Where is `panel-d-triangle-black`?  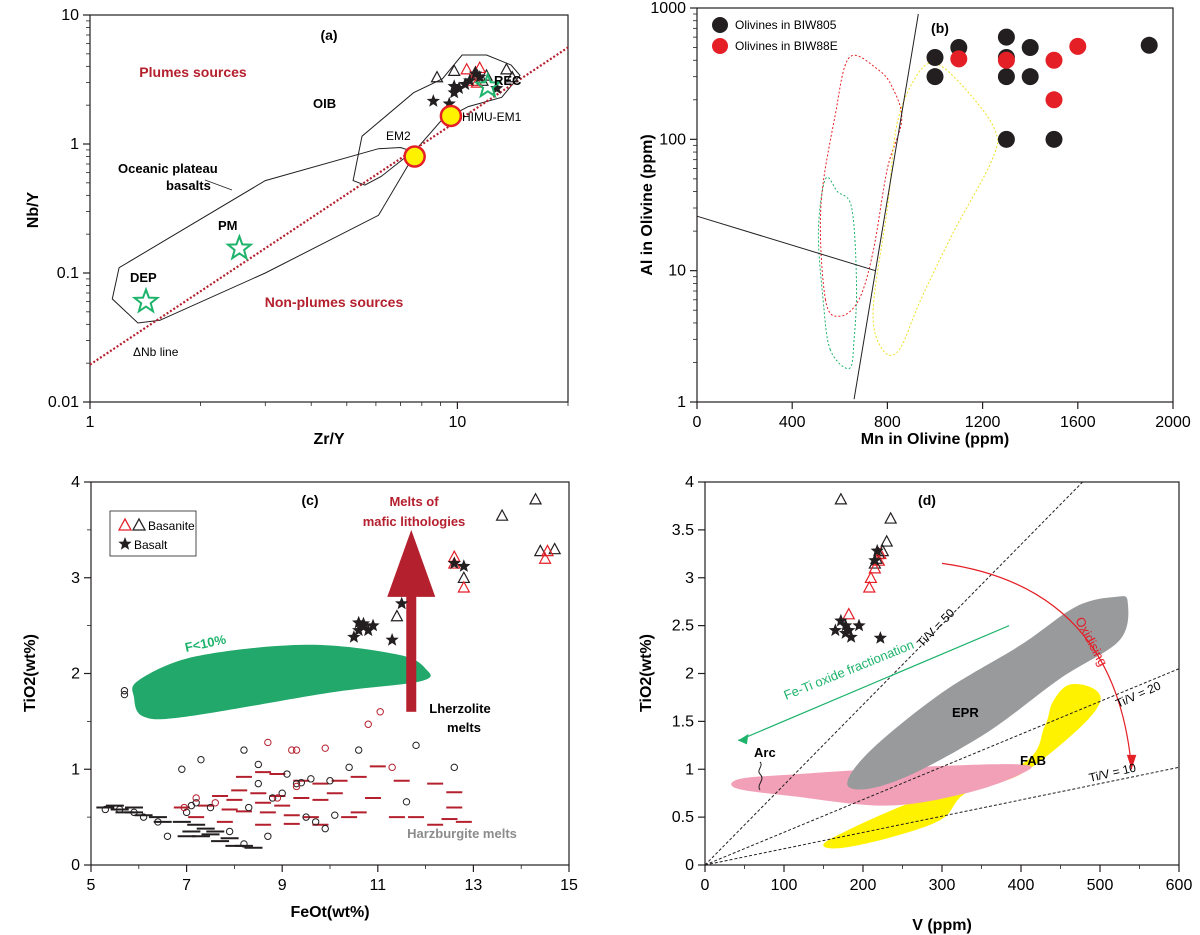
panel-d-triangle-black is located at coordinates (841, 498).